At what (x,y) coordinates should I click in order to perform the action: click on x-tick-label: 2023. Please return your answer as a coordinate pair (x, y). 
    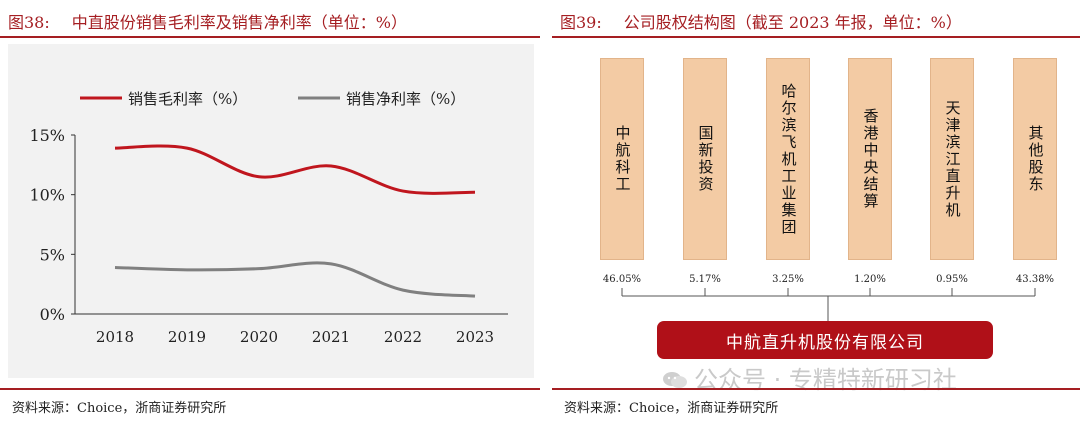
    Looking at the image, I should click on (475, 337).